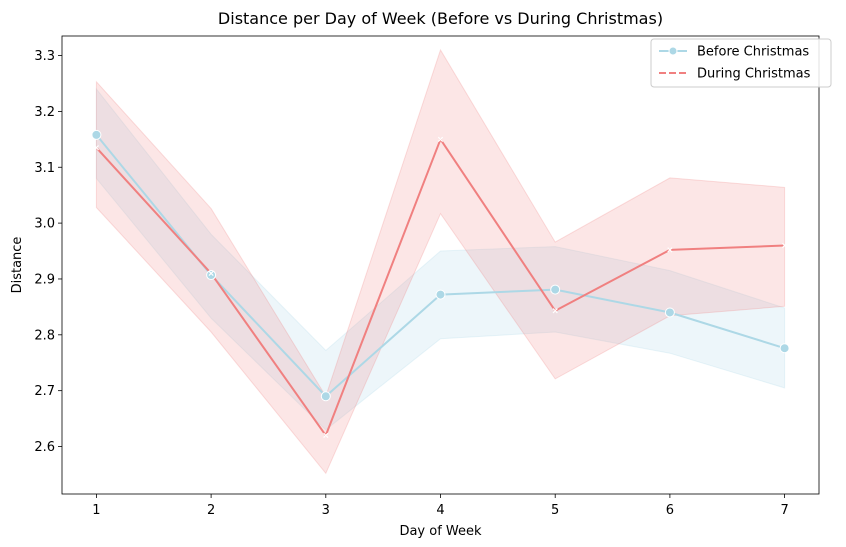 The image size is (846, 547). Describe the element at coordinates (96, 510) in the screenshot. I see `x-tick-label: 1` at that location.